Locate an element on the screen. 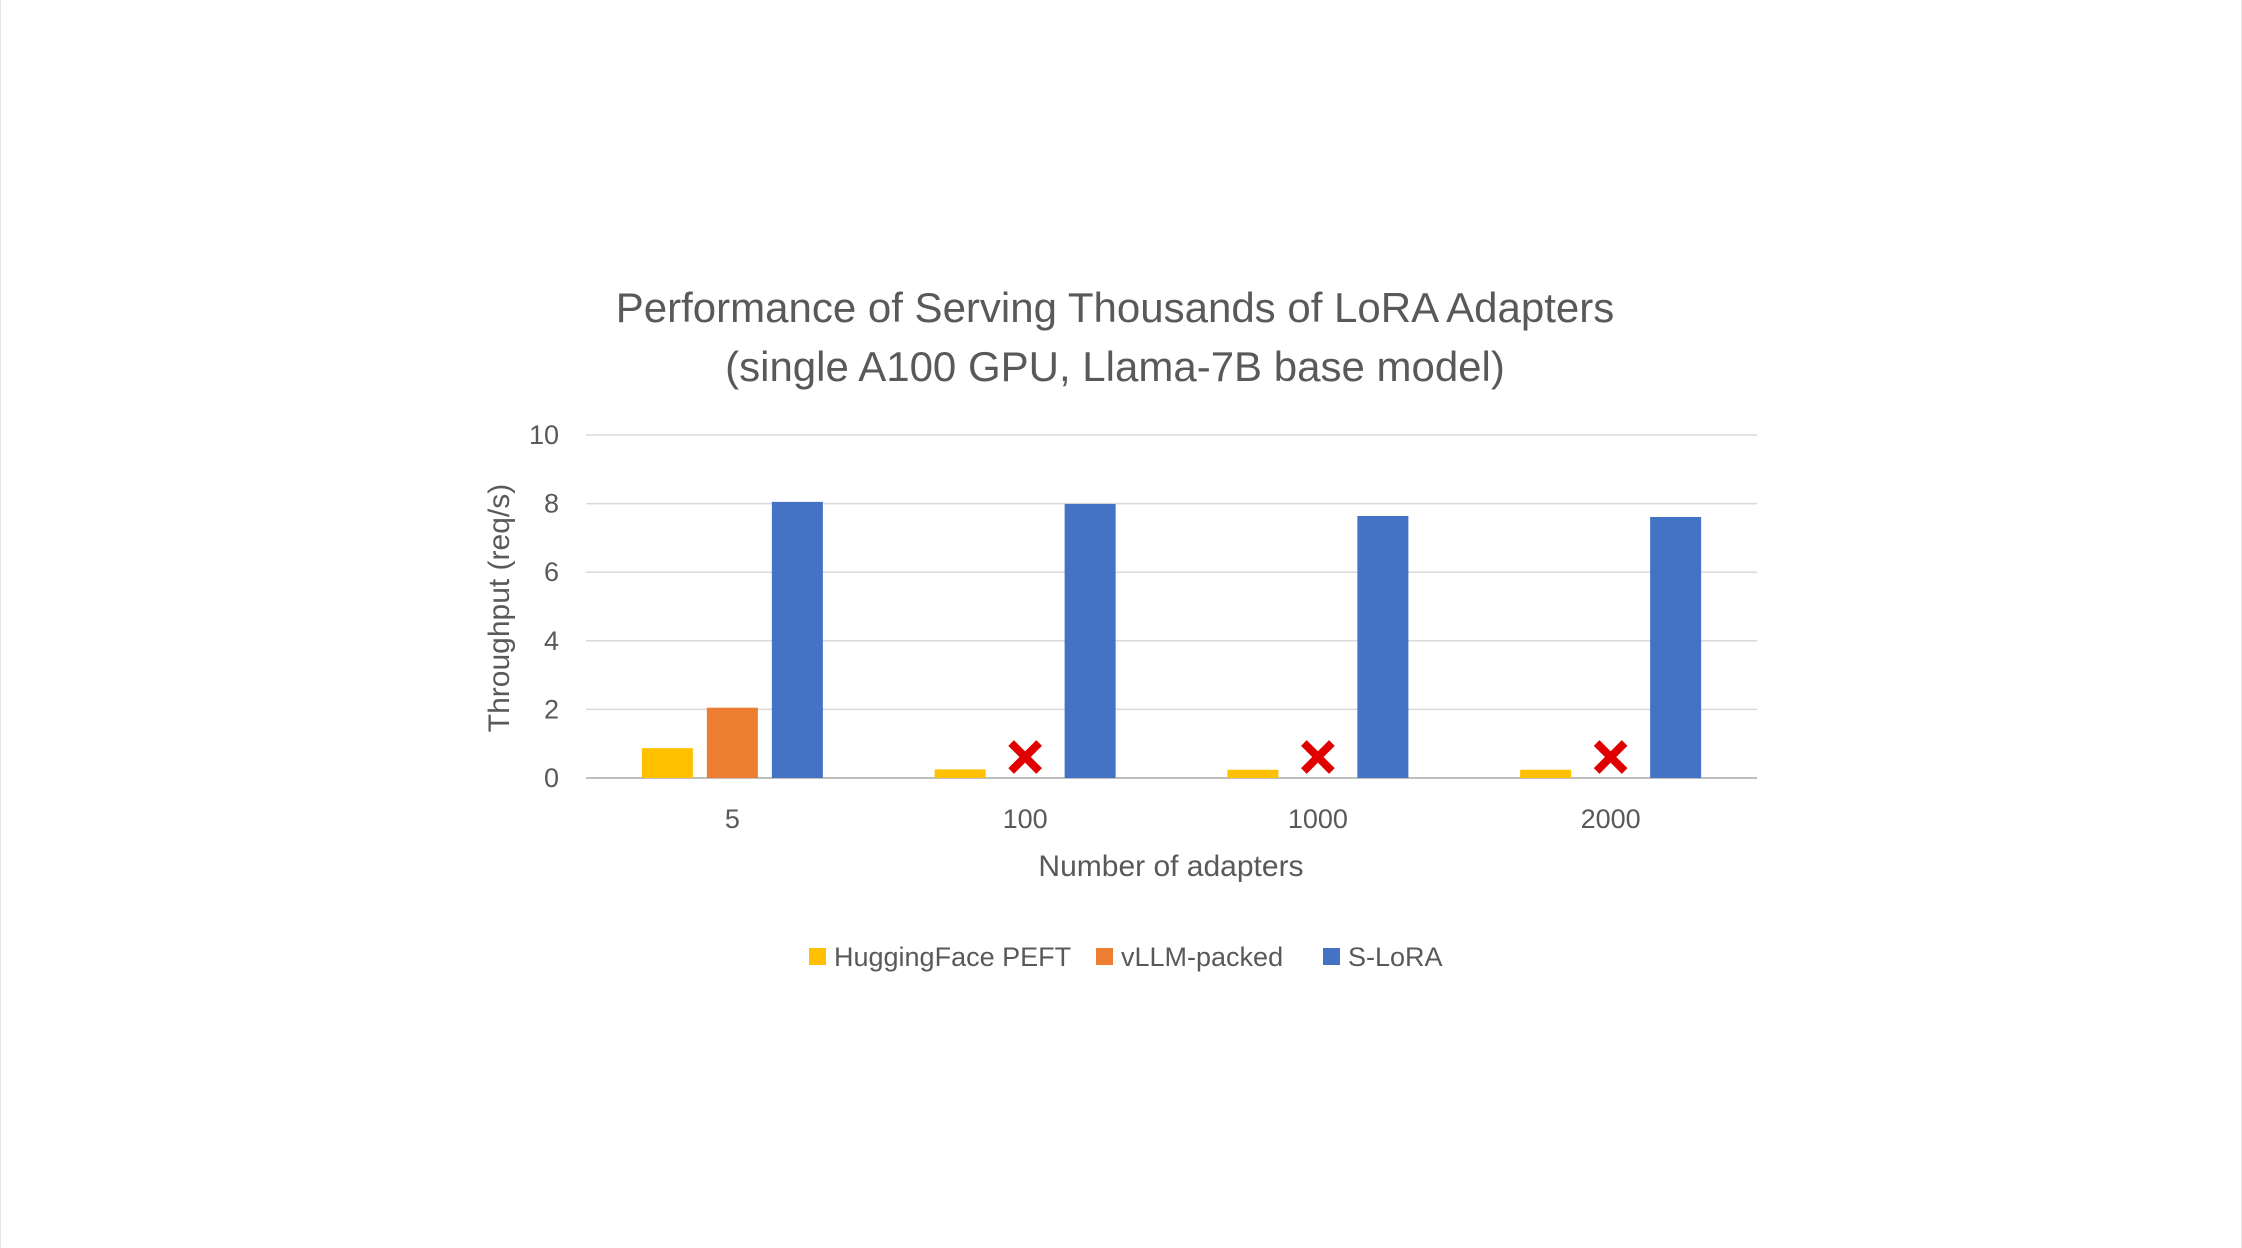 Image resolution: width=2242 pixels, height=1248 pixels. y-axis-title: Throughput (req/s) is located at coordinates (499, 608).